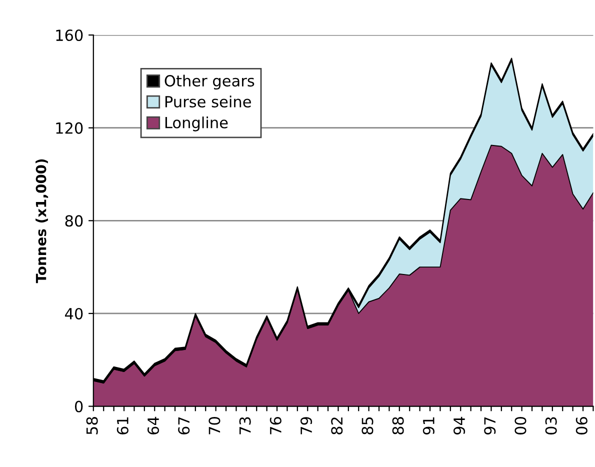  Describe the element at coordinates (306, 425) in the screenshot. I see `x-tick-label: 79` at that location.